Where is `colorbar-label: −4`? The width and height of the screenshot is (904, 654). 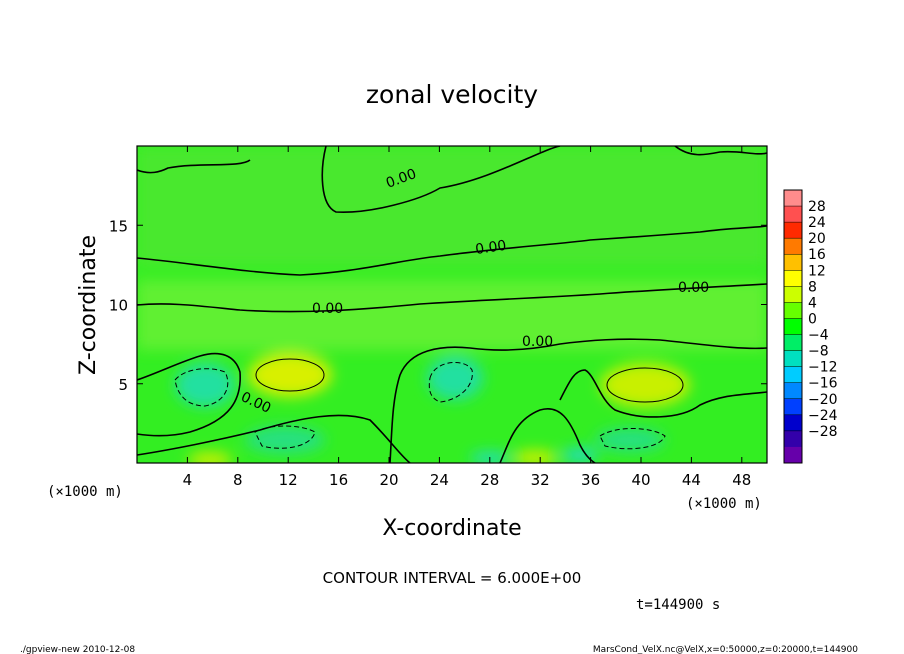
colorbar-label: −4 is located at coordinates (818, 336).